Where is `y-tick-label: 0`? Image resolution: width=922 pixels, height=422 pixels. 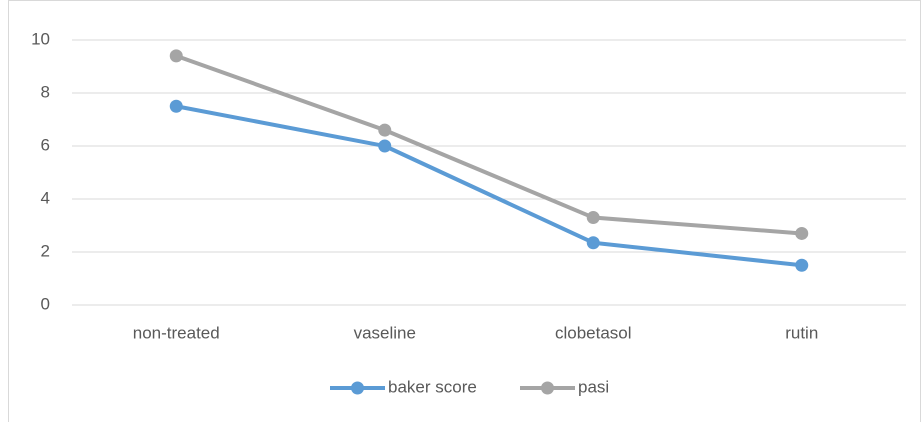
y-tick-label: 0 is located at coordinates (45, 303).